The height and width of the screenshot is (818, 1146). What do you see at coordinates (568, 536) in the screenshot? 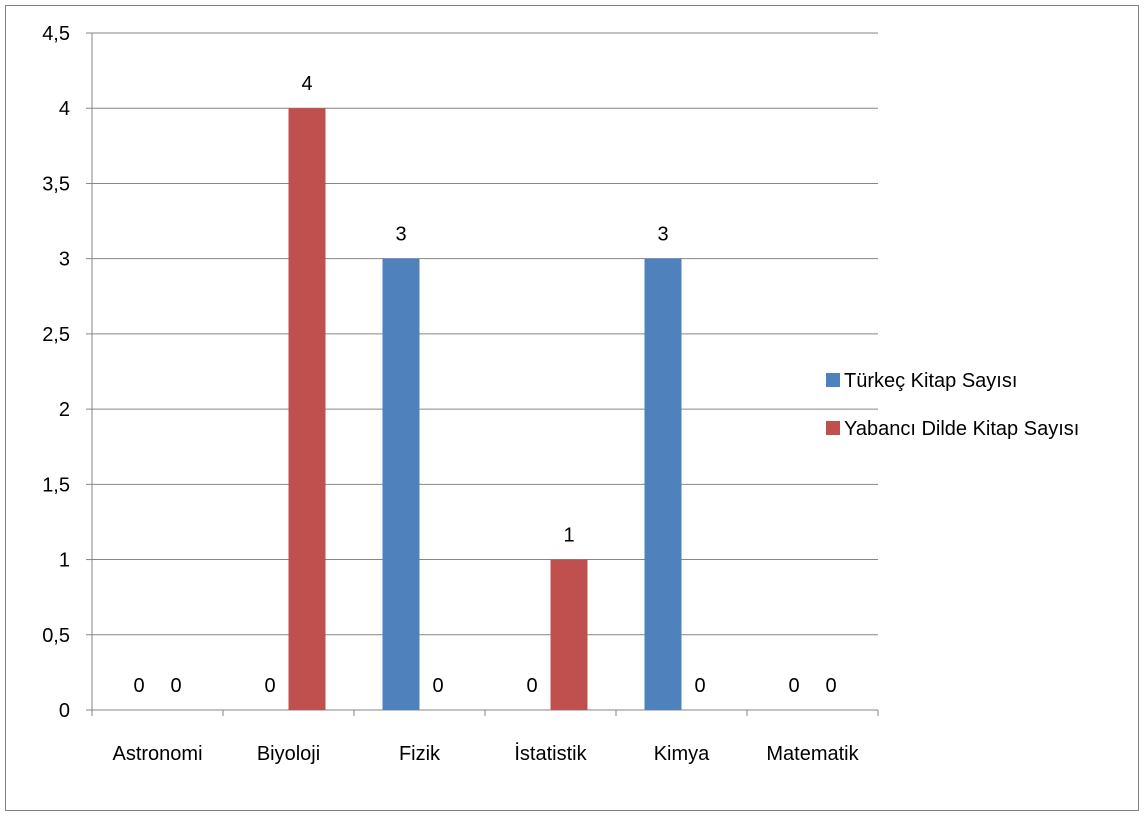
I see `data-label: 1` at bounding box center [568, 536].